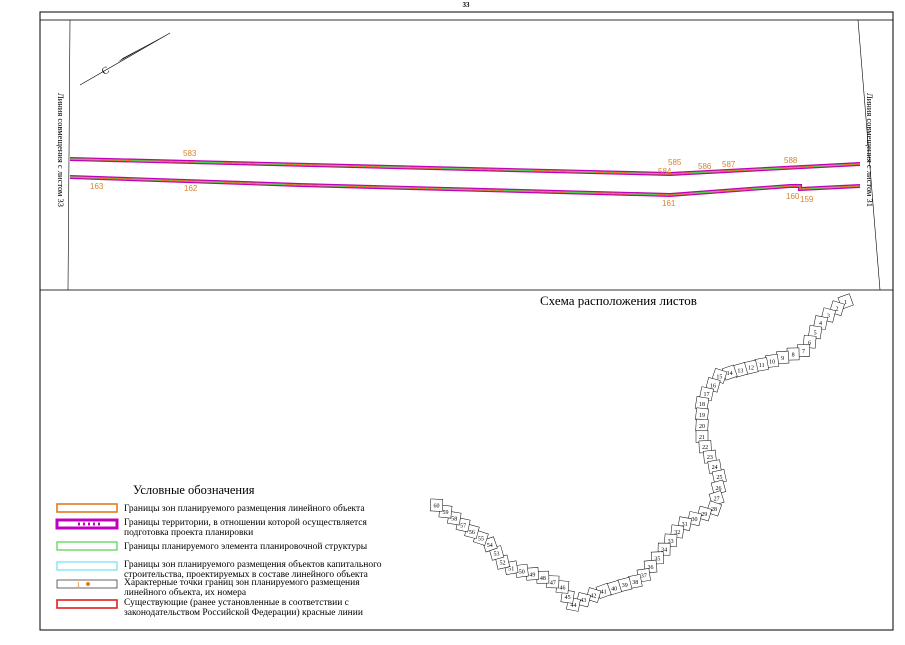  What do you see at coordinates (791, 160) in the screenshot?
I see `point-label: 588` at bounding box center [791, 160].